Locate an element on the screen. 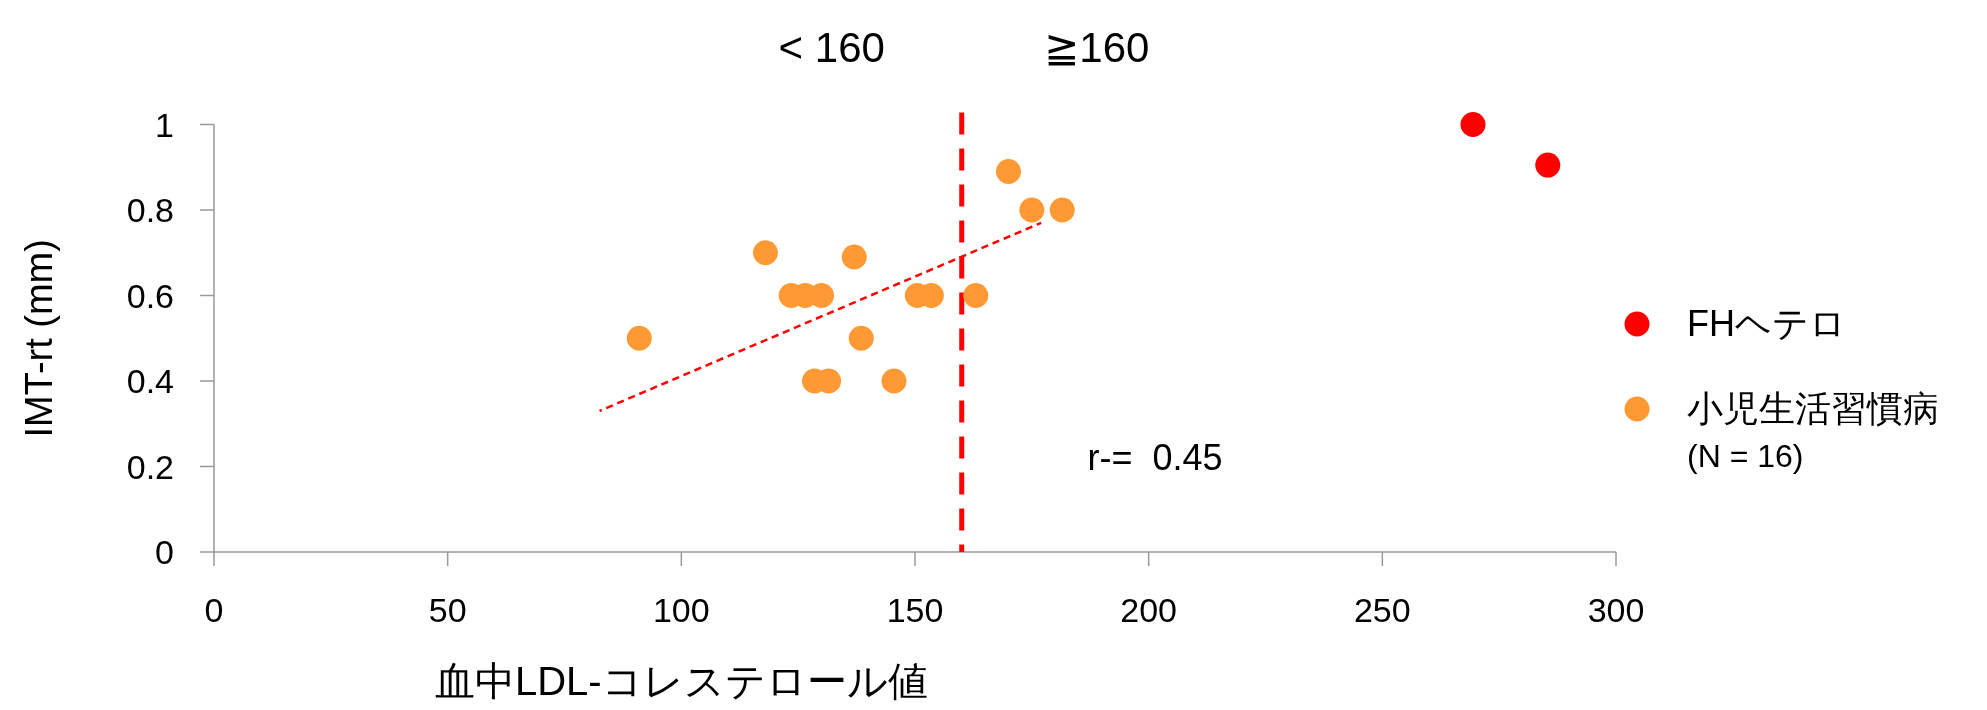 The width and height of the screenshot is (1987, 710). x-tick-label: 250 is located at coordinates (1382, 610).